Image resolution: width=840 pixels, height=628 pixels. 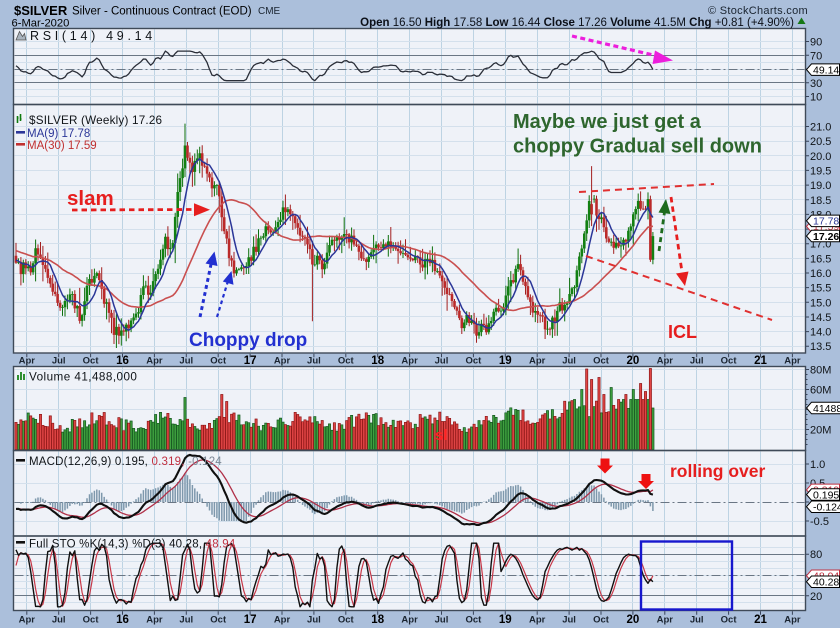 What do you see at coordinates (132, 545) in the screenshot?
I see `svg-text:Full STO %K(14,3) %D(3) 40.28,: Full STO %K(14,3) %D(3) 40.28, 48.94` at bounding box center [132, 545].